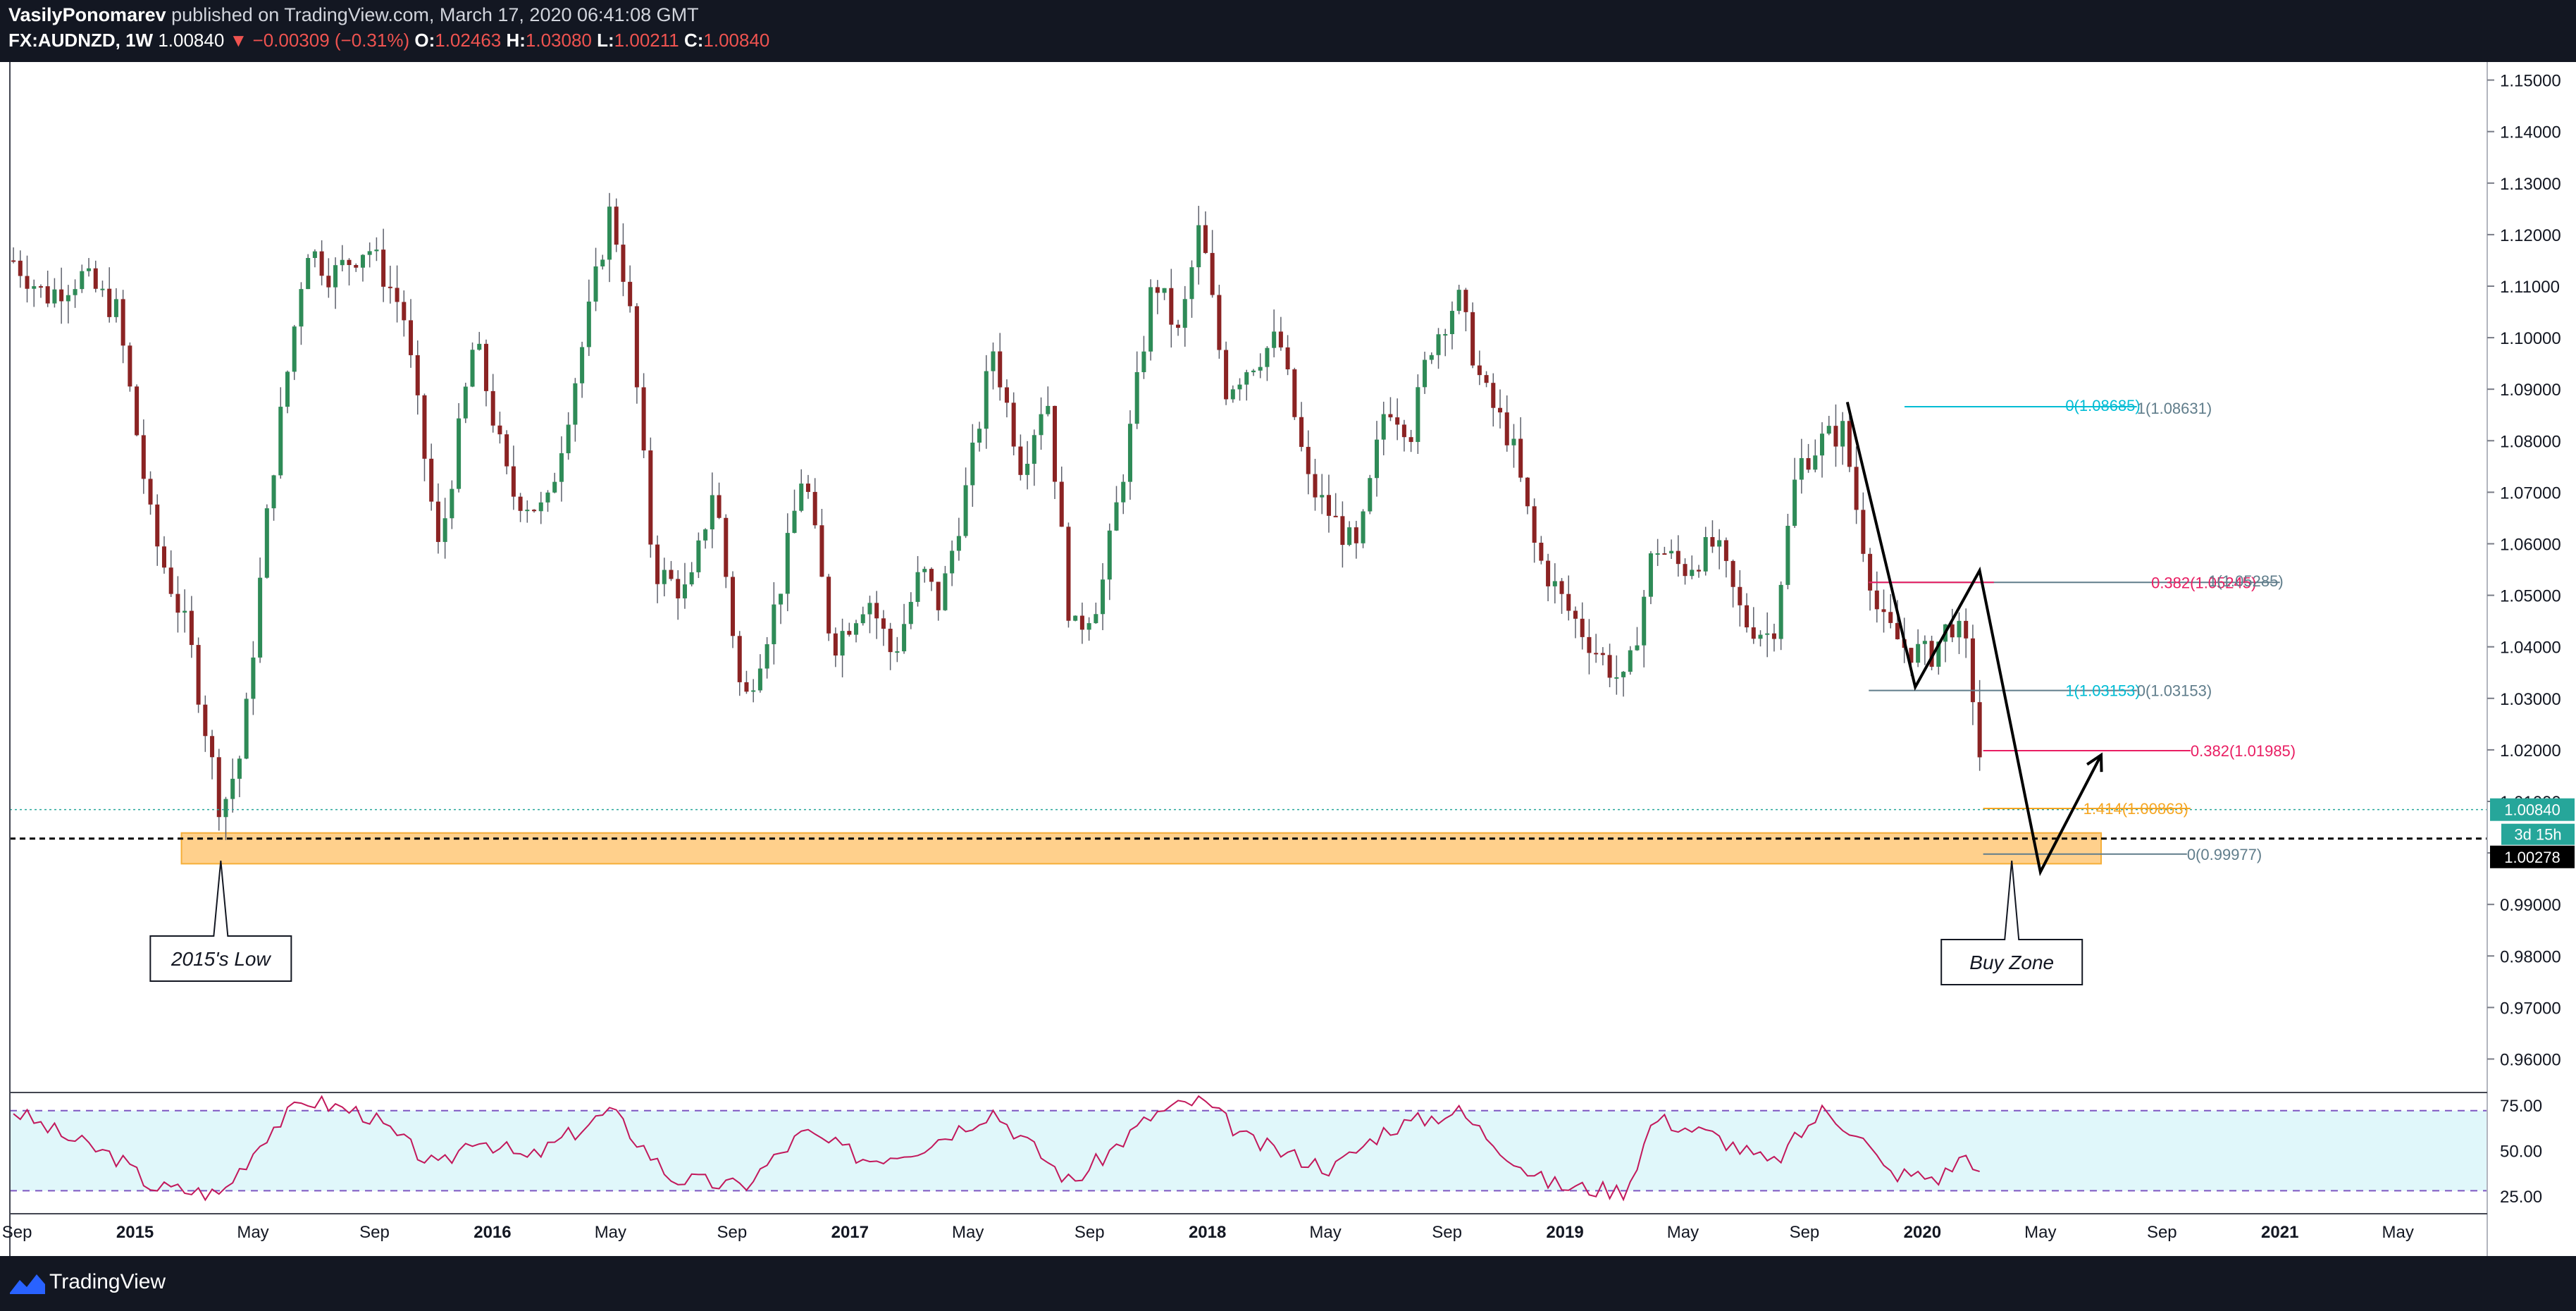 The height and width of the screenshot is (1311, 2576). What do you see at coordinates (2530, 956) in the screenshot?
I see `price-tick-label: 0.98000` at bounding box center [2530, 956].